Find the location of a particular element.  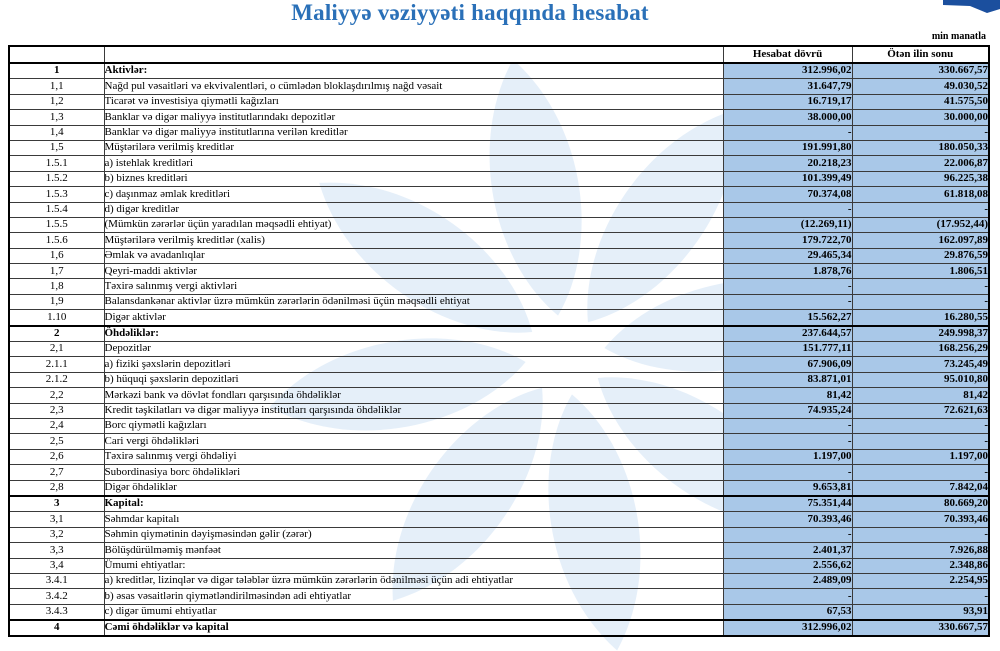

row-number-cell: 1.5.3 is located at coordinates (56, 194).